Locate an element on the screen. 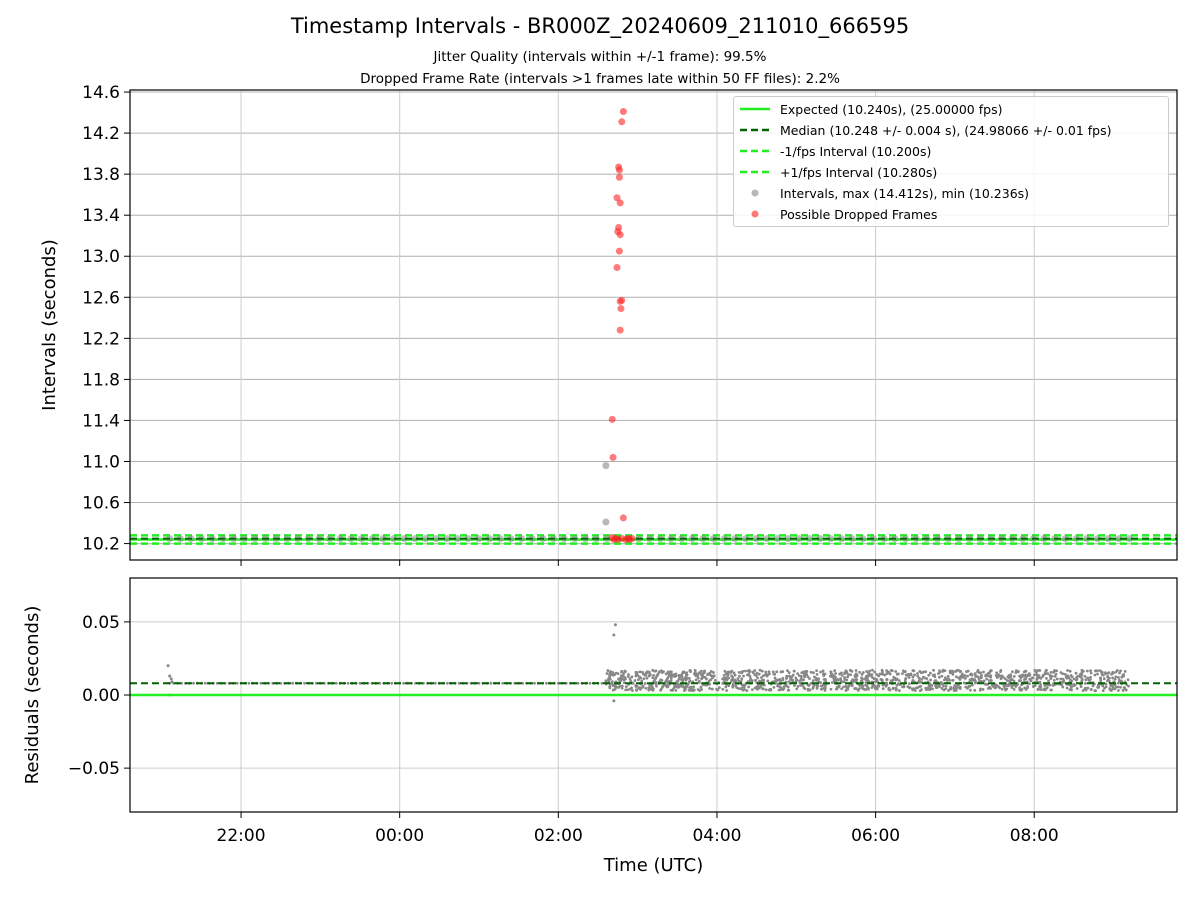 This screenshot has height=900, width=1200. bottom-y-tick-label: −0.05 is located at coordinates (94, 769).